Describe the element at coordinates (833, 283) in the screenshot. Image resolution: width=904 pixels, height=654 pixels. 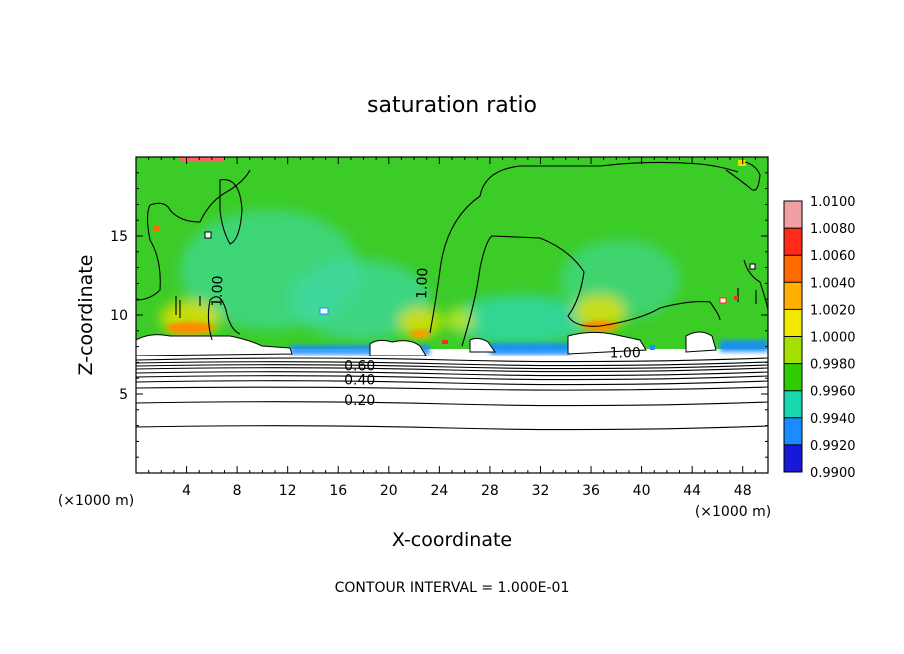
I see `colorbar-label: 1.0040` at that location.